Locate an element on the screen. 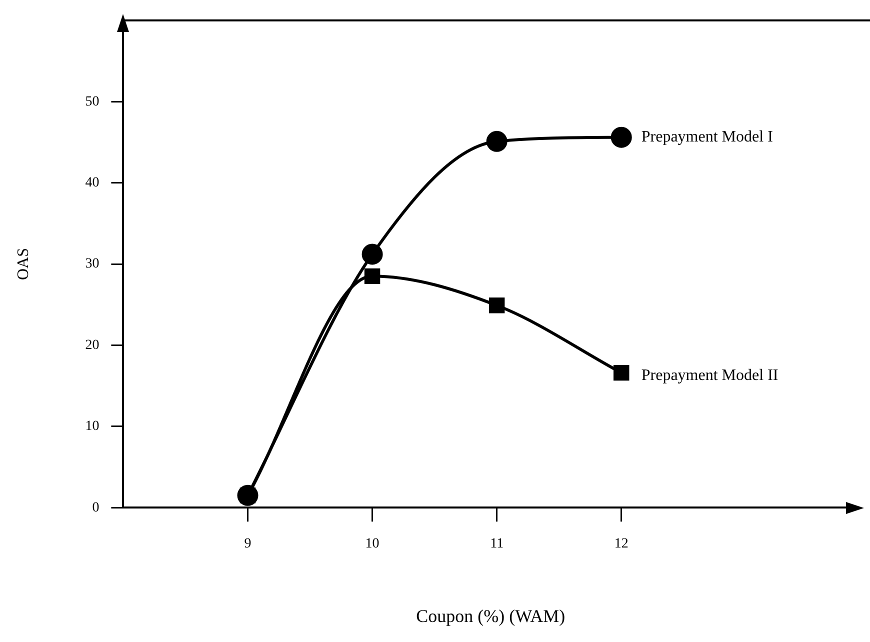 The image size is (870, 642). series-label: Prepayment Model I is located at coordinates (707, 137).